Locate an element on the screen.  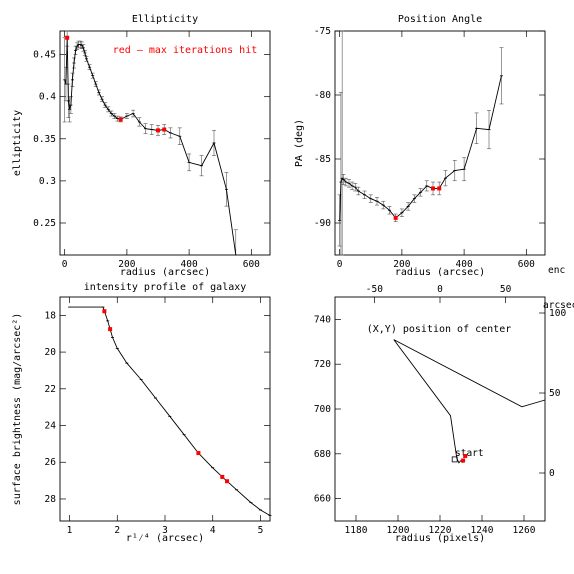
y-tick-label: -90 is located at coordinates (322, 223).